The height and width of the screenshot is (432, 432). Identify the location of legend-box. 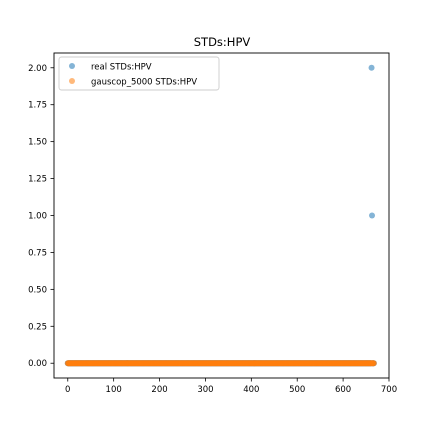
(139, 73).